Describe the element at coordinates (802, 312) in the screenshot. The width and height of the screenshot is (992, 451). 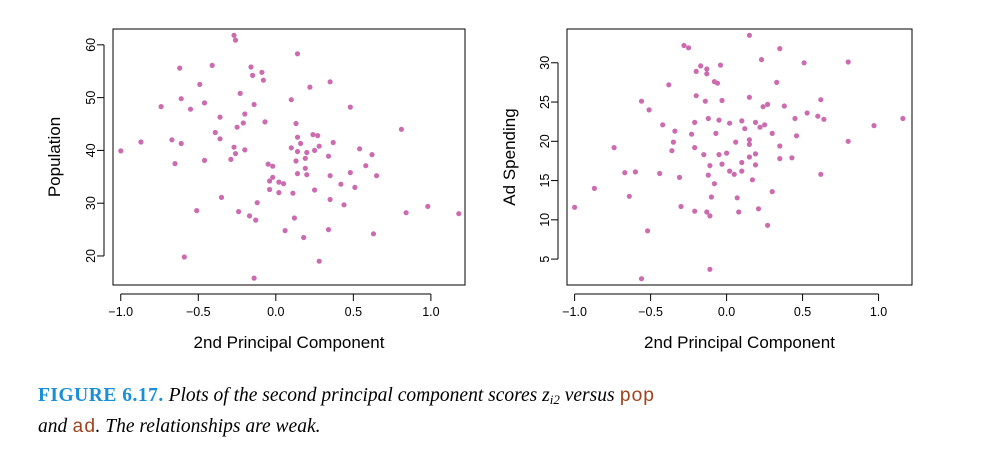
I see `x-tick-label: 0.5` at that location.